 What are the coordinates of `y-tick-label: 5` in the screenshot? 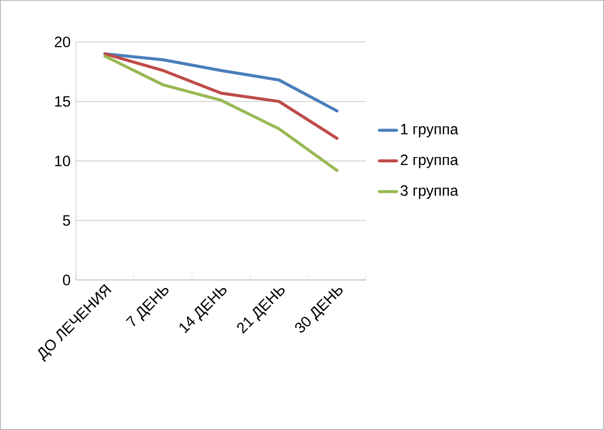 It's located at (66, 220).